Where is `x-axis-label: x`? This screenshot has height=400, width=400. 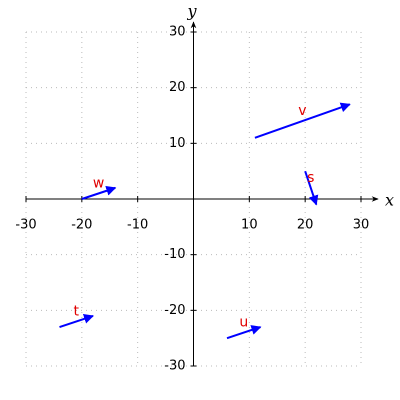 x-axis-label: x is located at coordinates (389, 200).